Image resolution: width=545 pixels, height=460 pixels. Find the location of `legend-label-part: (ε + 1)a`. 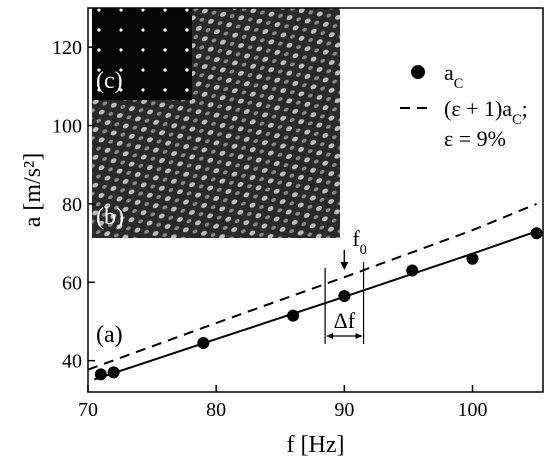

legend-label-part: (ε + 1)a is located at coordinates (478, 108).